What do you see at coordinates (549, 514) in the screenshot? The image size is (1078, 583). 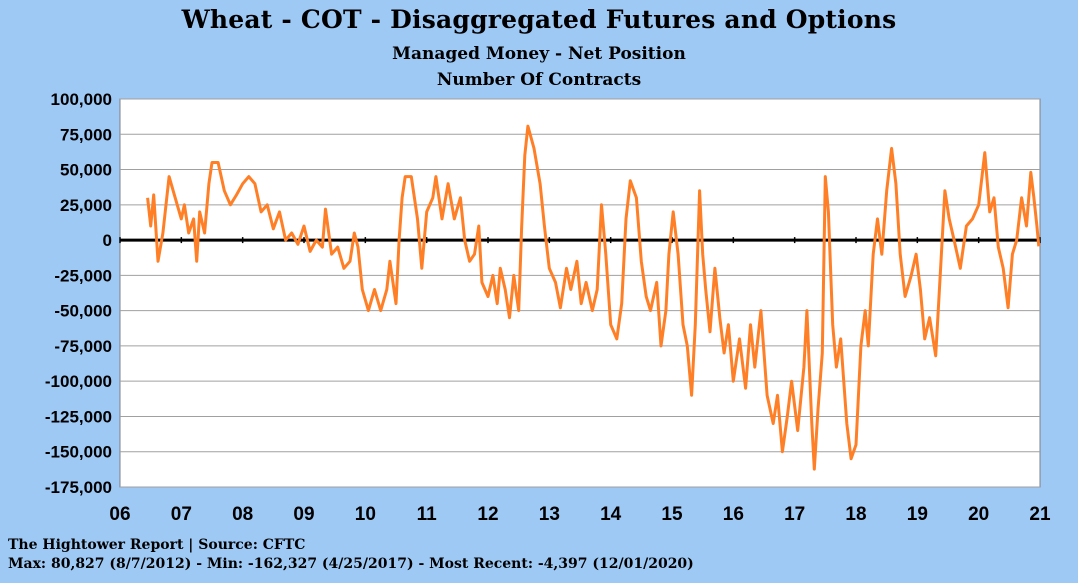 I see `x-tick-label: 13` at bounding box center [549, 514].